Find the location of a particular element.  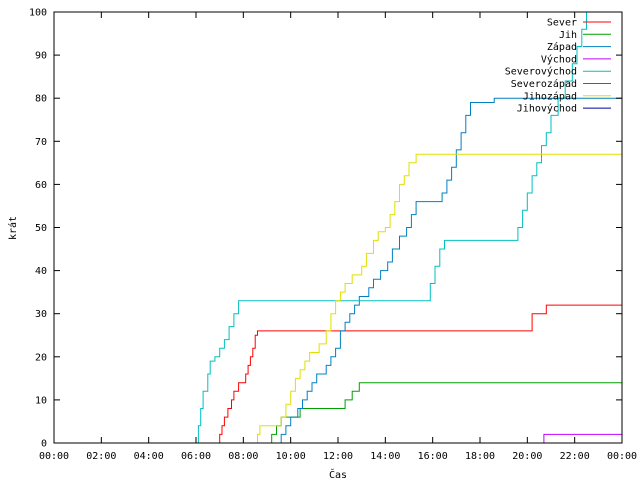

y-tick-label: 70 is located at coordinates (41, 142).